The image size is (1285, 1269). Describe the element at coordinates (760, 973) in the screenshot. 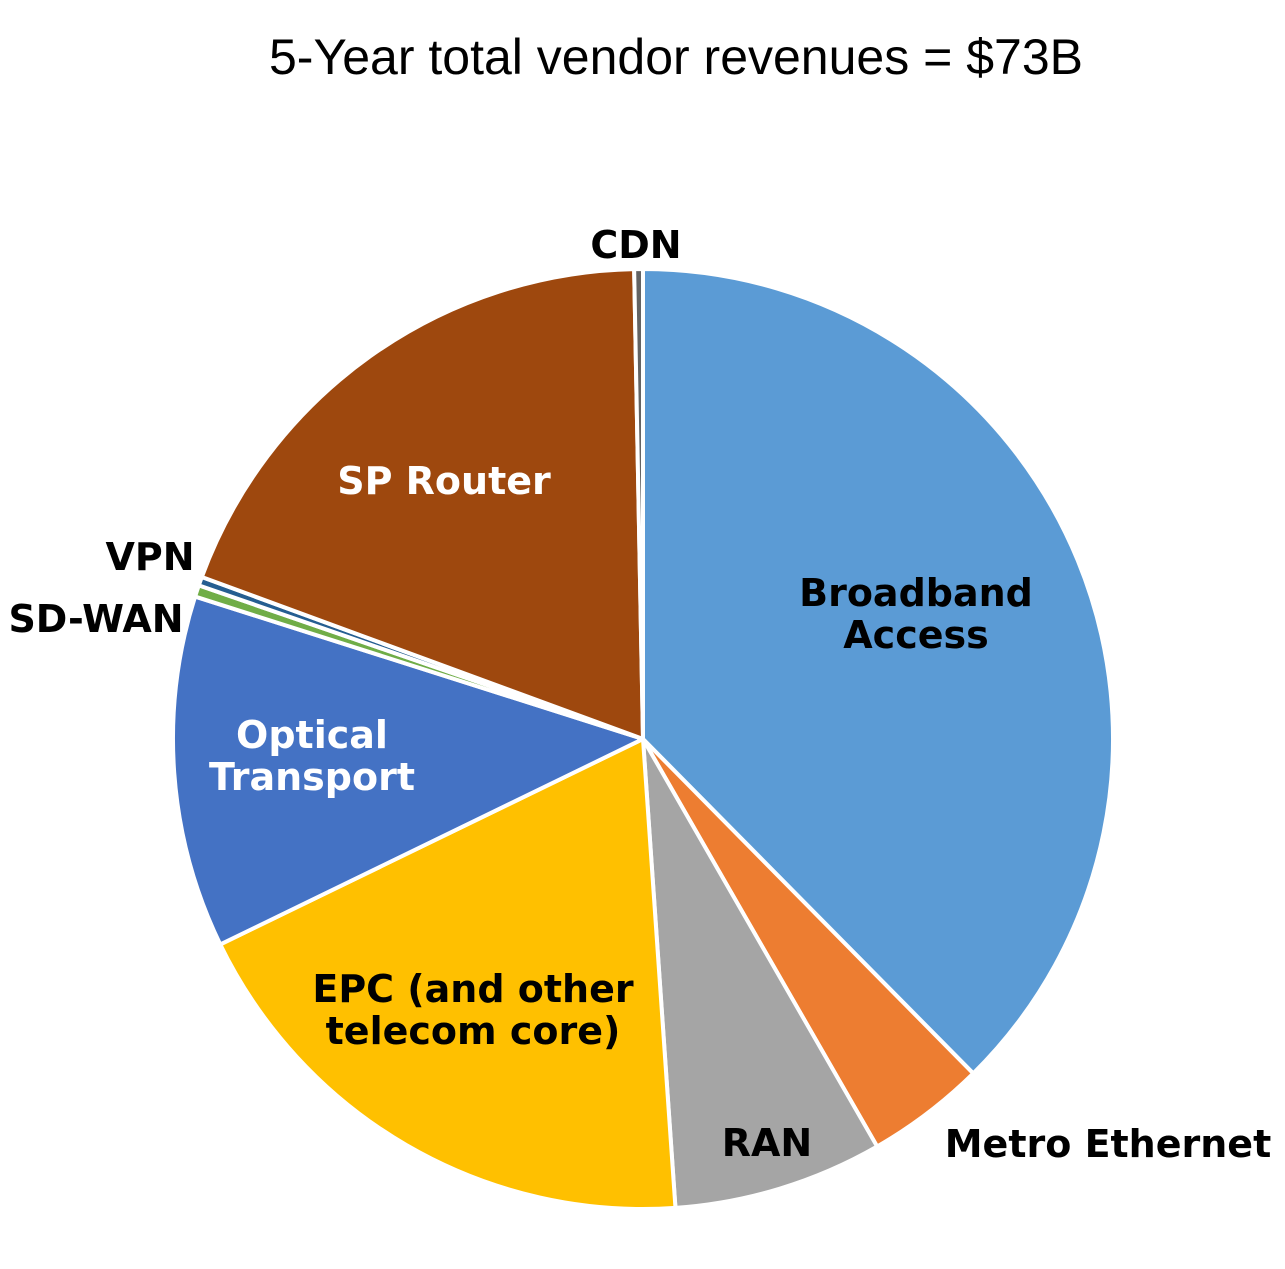

I see `slice-ran` at that location.